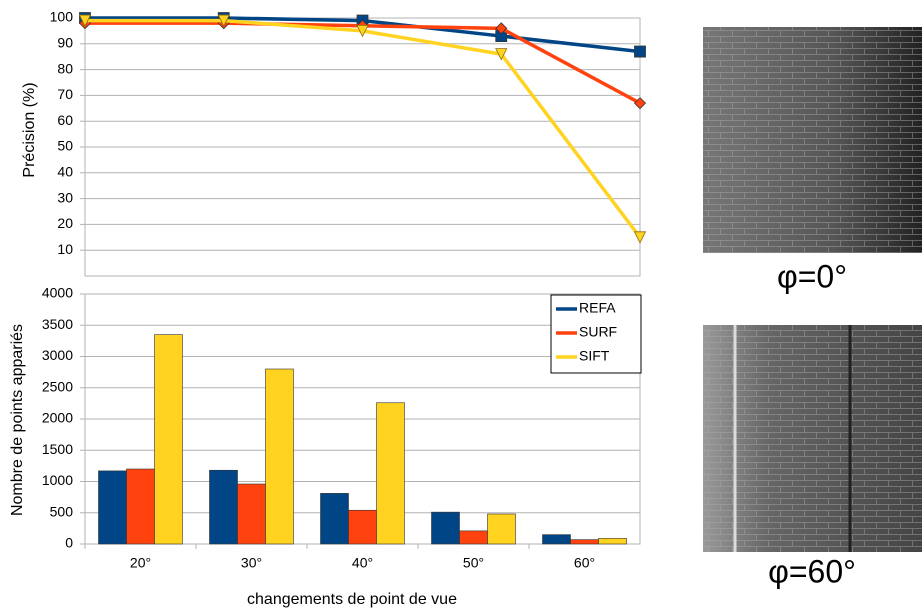 The height and width of the screenshot is (616, 922). Describe the element at coordinates (17, 420) in the screenshot. I see `y-axis-label: Nombre de points appariés` at that location.